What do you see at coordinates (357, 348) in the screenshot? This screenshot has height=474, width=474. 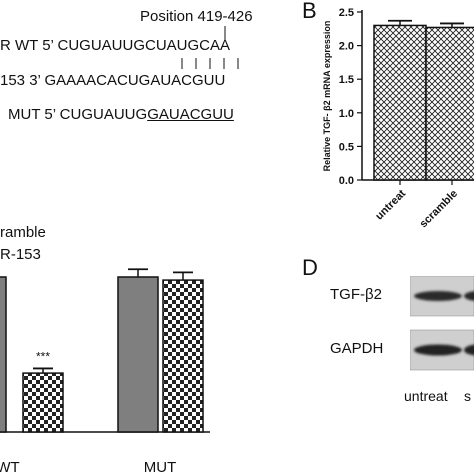 I see `blot-row-label-gapdh: GAPDH` at bounding box center [357, 348].